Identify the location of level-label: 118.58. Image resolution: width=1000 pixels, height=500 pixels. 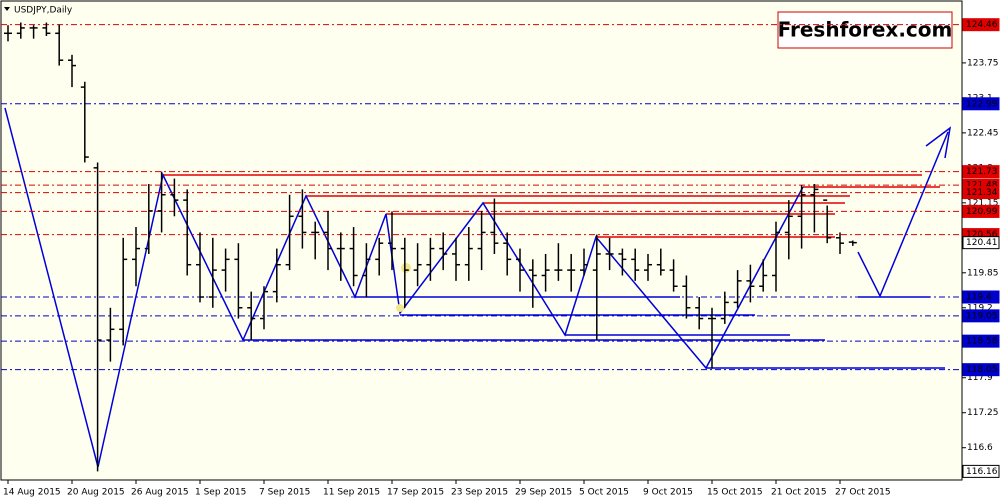
(982, 342).